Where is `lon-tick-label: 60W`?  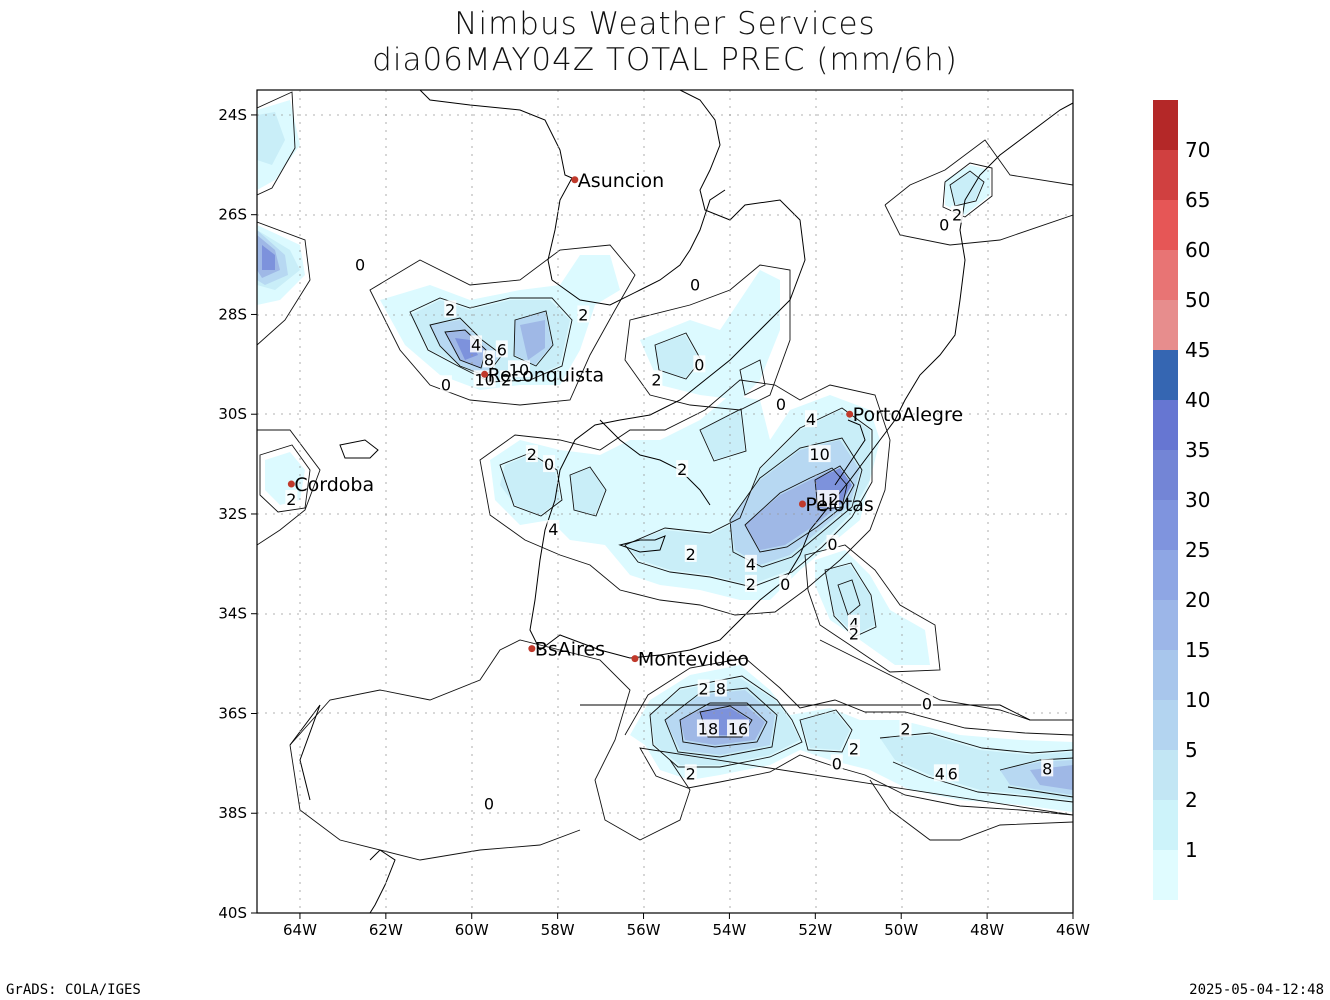
lon-tick-label: 60W is located at coordinates (472, 930).